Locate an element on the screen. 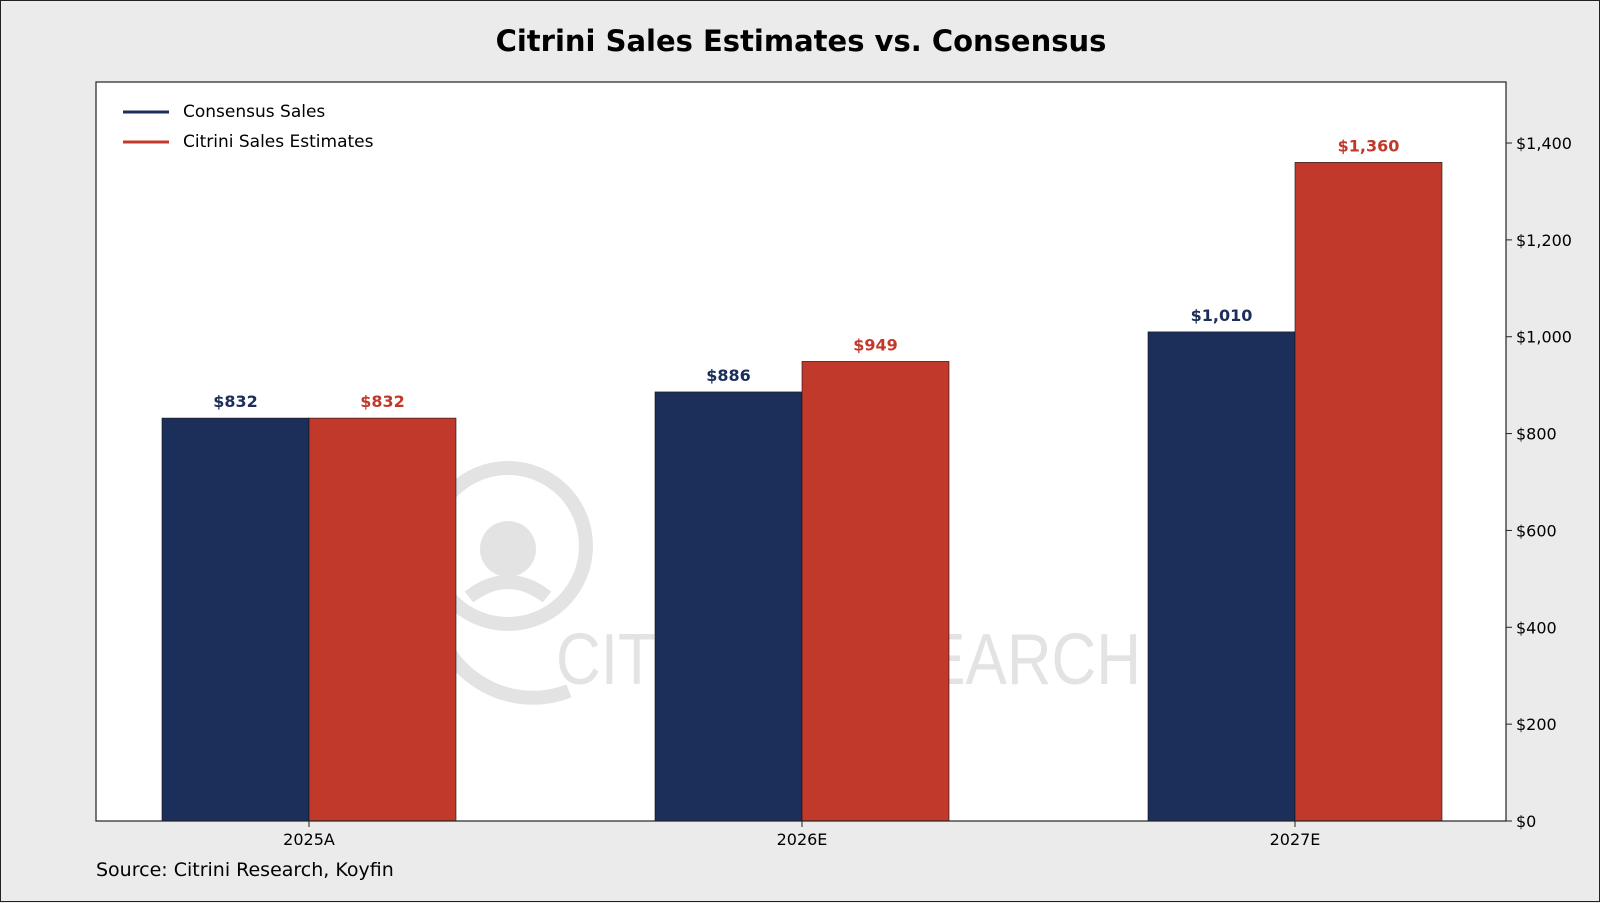 The image size is (1600, 903). y-tick-label-600: $600 is located at coordinates (1536, 530).